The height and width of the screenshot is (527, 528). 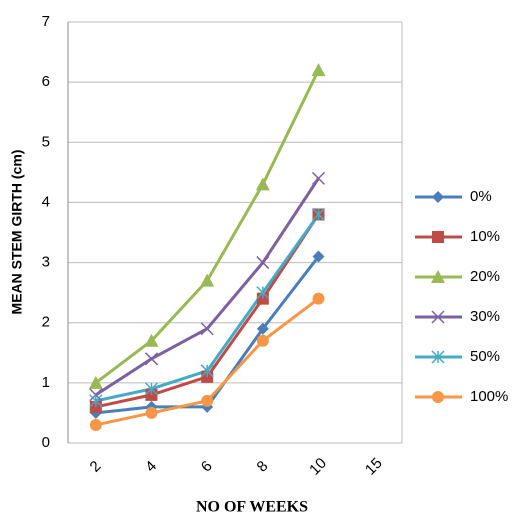 I want to click on y-tick-label: 3, so click(x=46, y=262).